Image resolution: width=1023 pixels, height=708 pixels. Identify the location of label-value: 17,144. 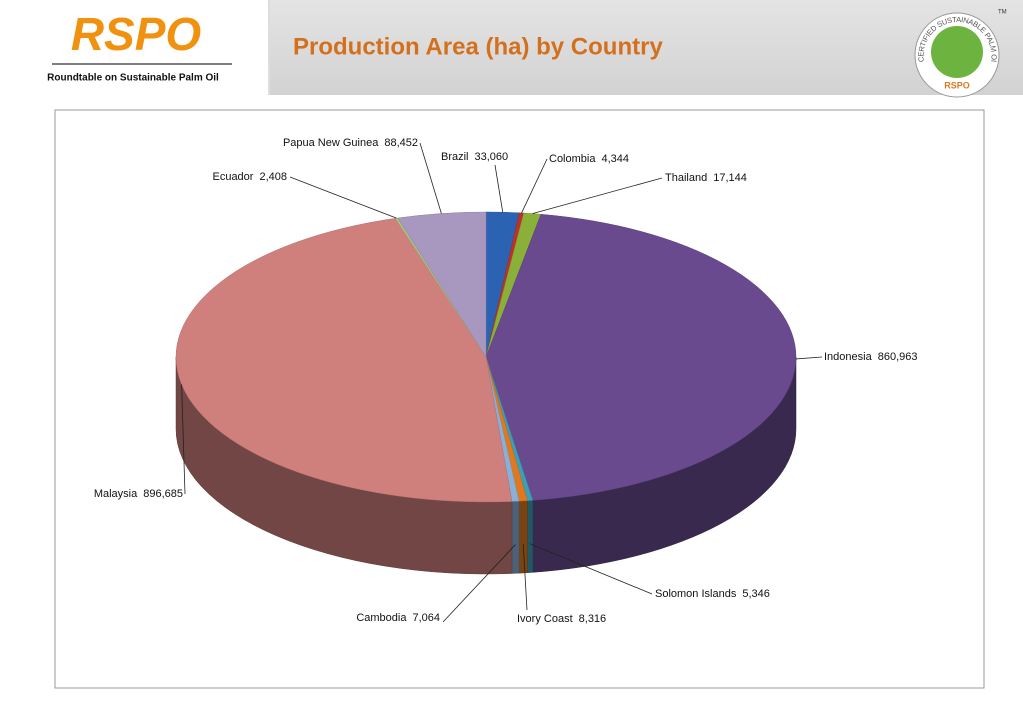
(730, 178).